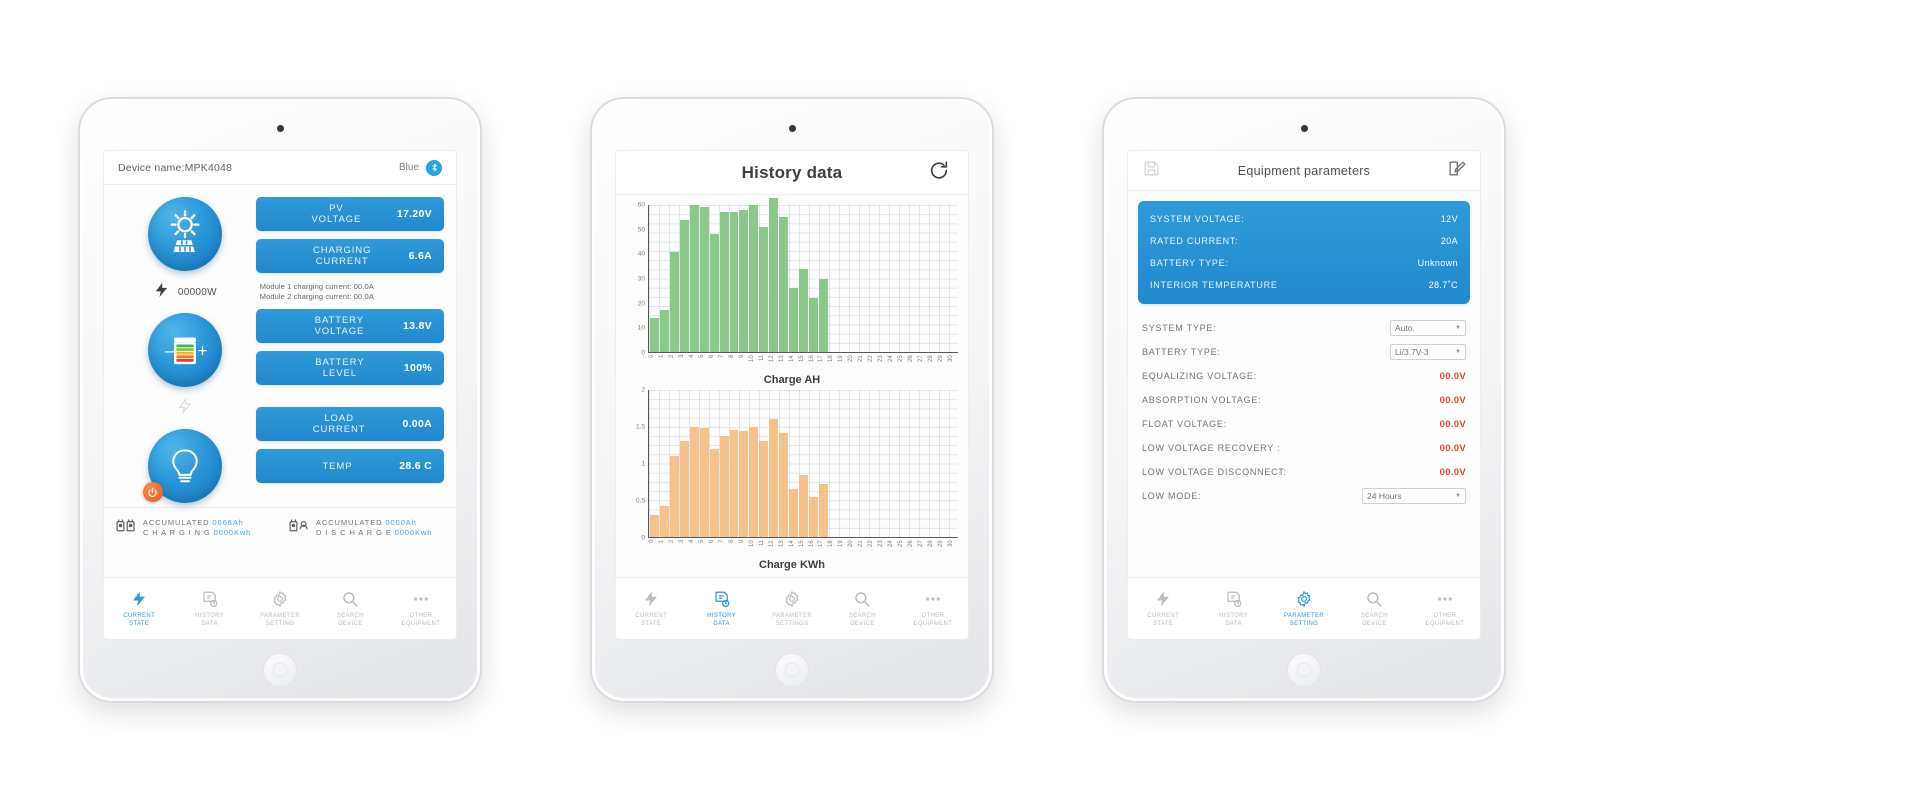 Image resolution: width=1920 pixels, height=800 pixels. What do you see at coordinates (349, 522) in the screenshot?
I see `accum-label: ACCUMULATED` at bounding box center [349, 522].